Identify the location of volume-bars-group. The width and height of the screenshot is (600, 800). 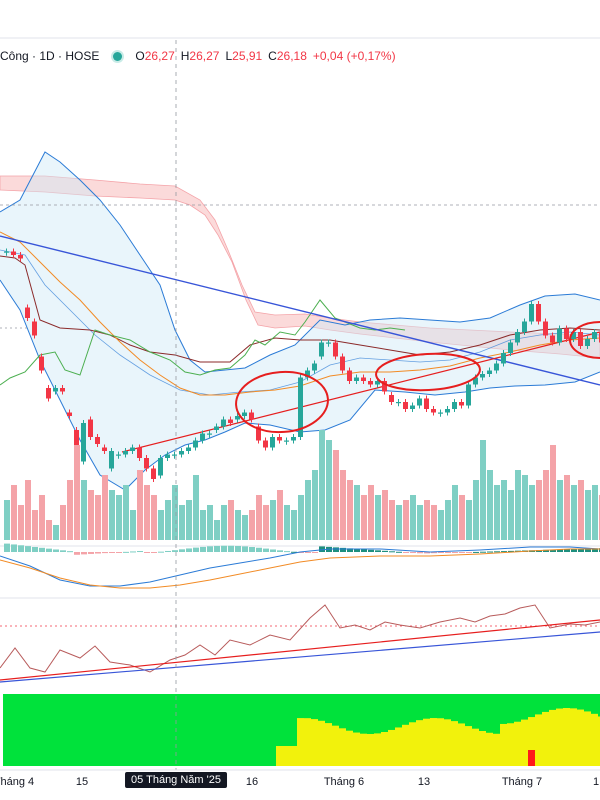
(302, 485).